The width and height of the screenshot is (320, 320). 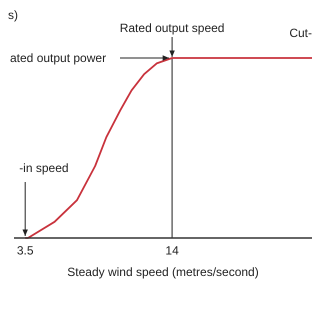 I want to click on y-axis-title: s), so click(x=13, y=15).